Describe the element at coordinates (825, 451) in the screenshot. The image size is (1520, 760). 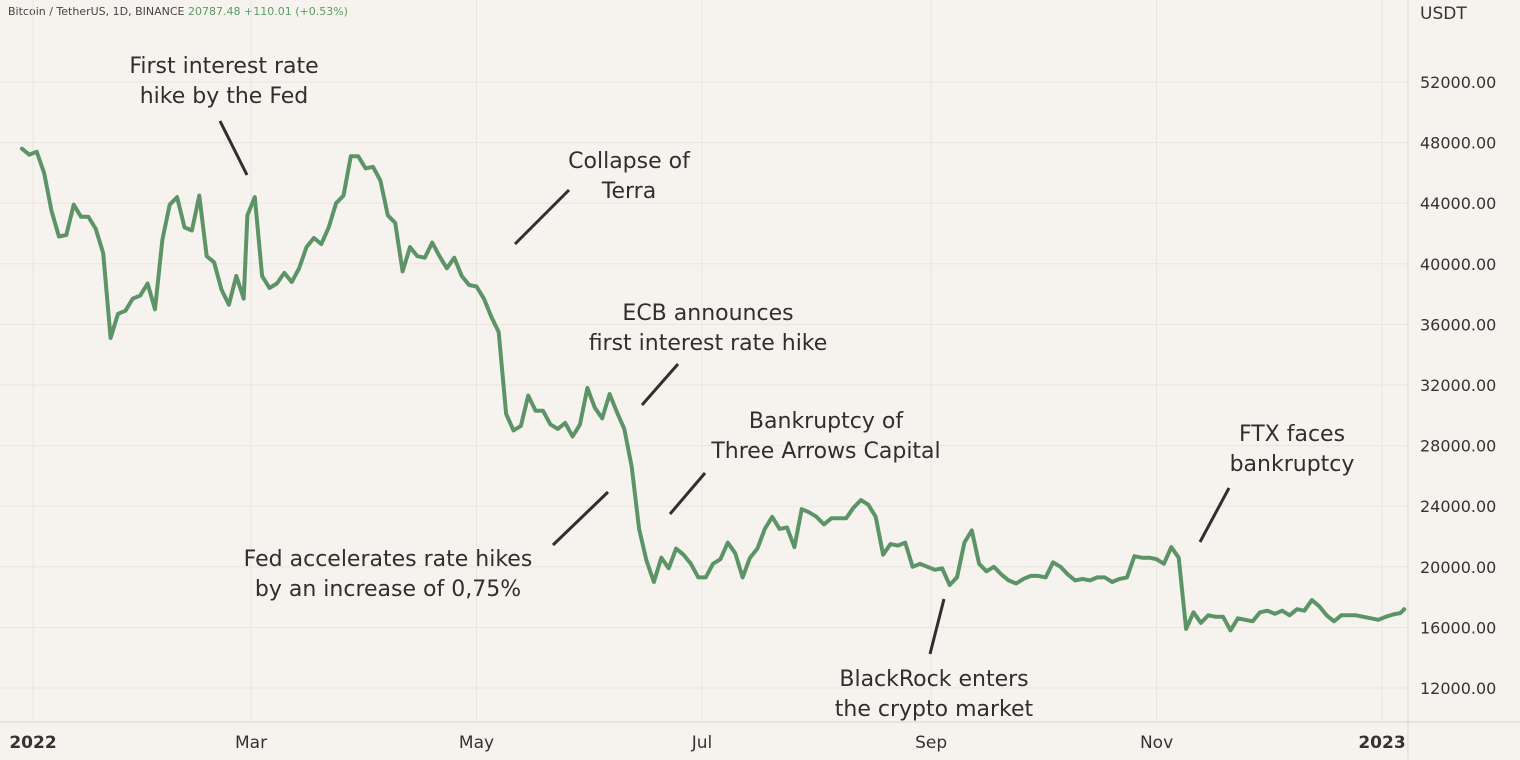
I see `annotation-label: Three Arrows Capital` at that location.